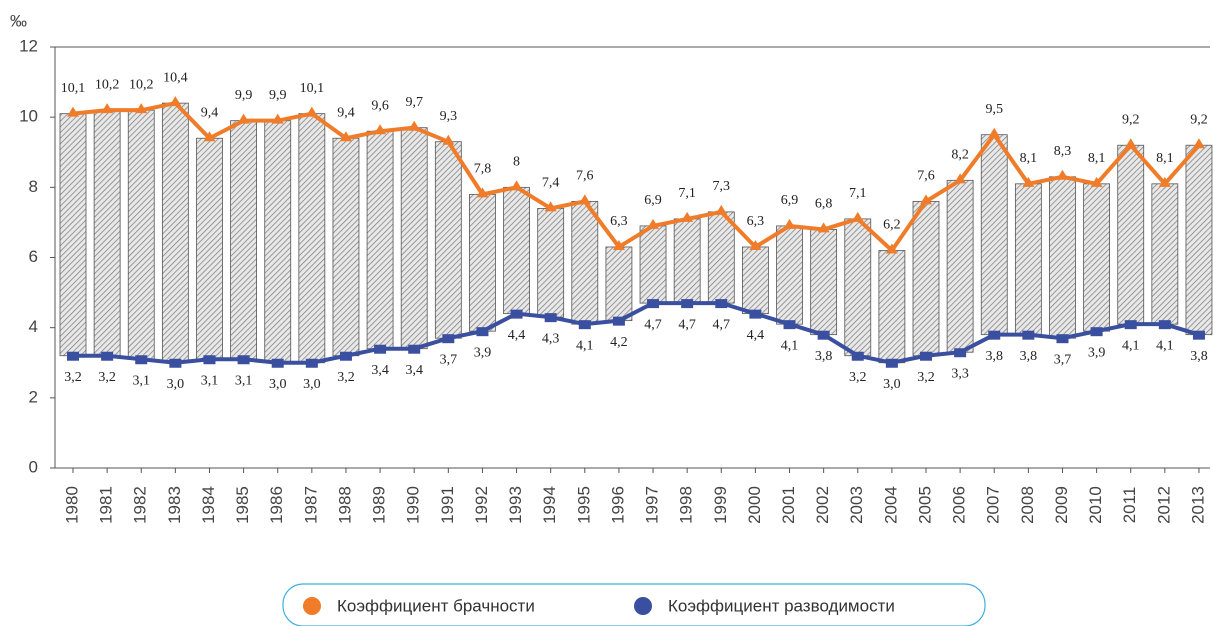 The width and height of the screenshot is (1213, 626). Describe the element at coordinates (687, 193) in the screenshot. I see `data-label: 7,1` at that location.